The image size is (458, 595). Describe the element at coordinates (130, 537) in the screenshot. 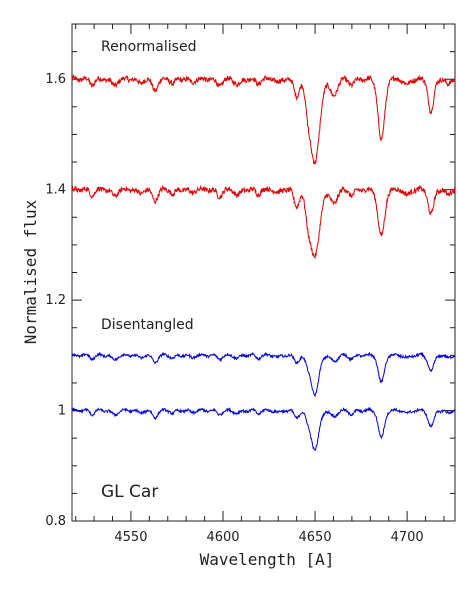

I see `x-tick-label: 4550` at that location.